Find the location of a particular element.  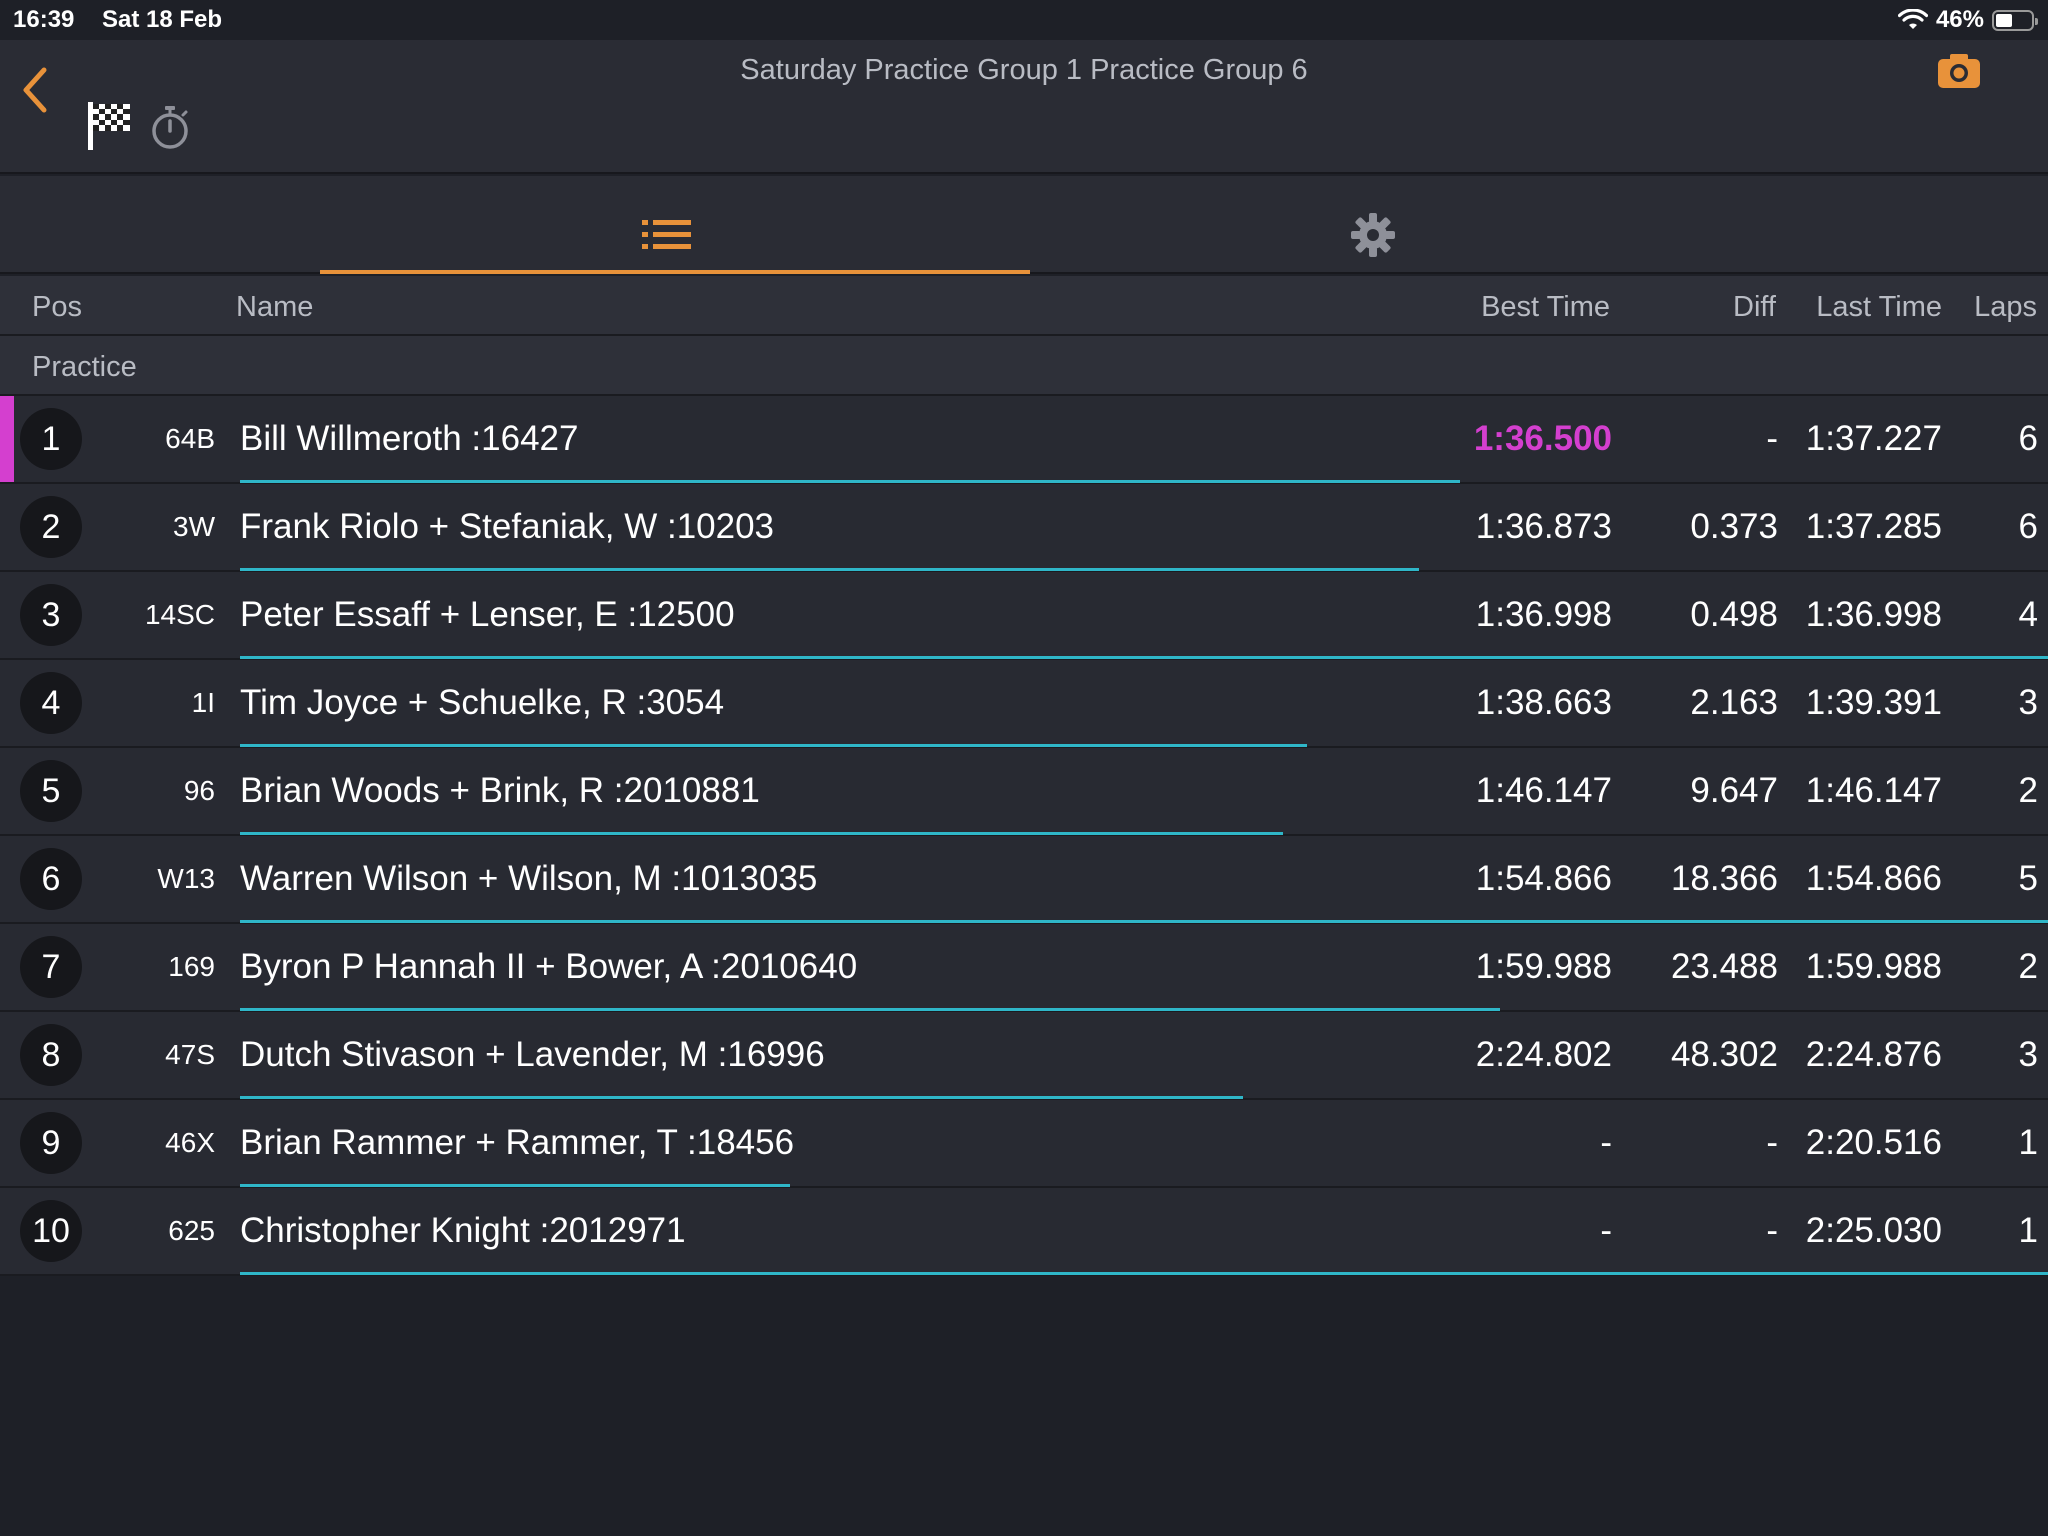

last-time: 1:46.147 is located at coordinates (1873, 790).